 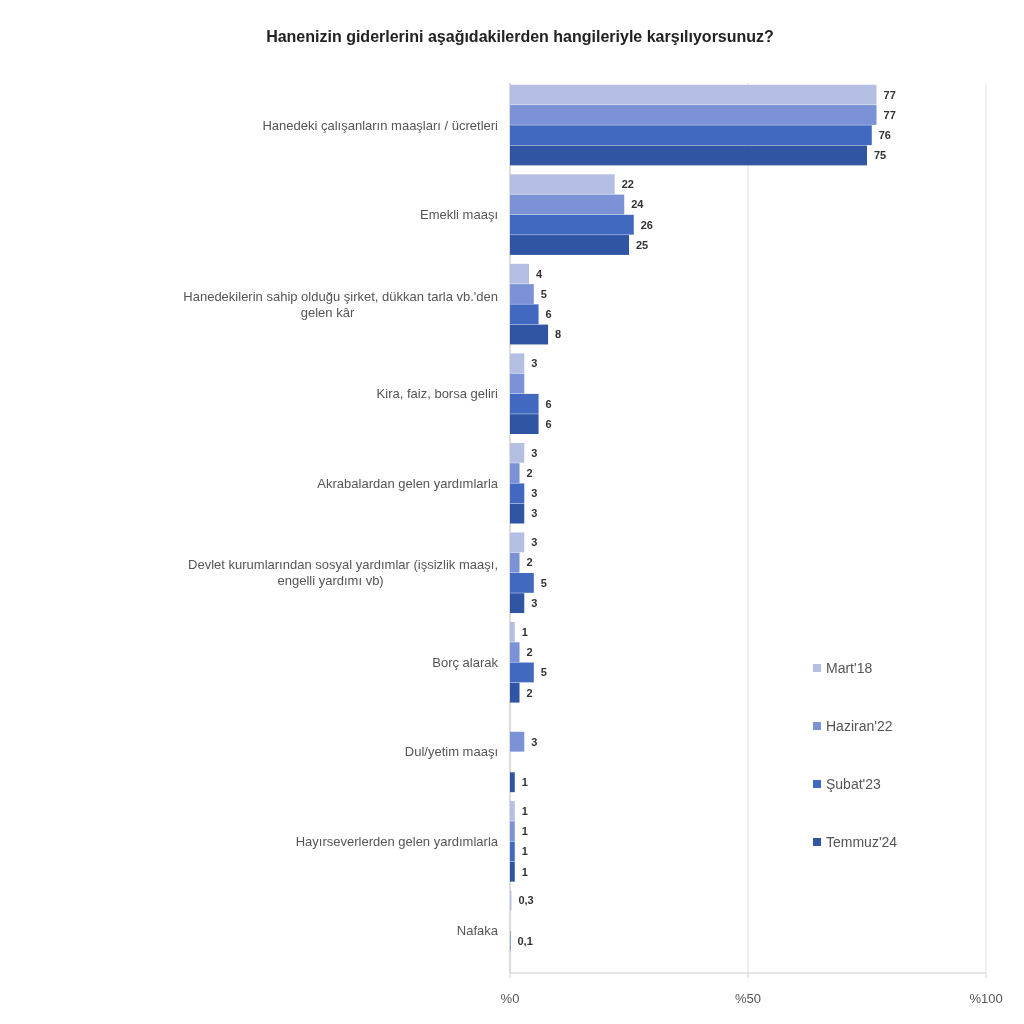 What do you see at coordinates (885, 135) in the screenshot?
I see `data-label: 76` at bounding box center [885, 135].